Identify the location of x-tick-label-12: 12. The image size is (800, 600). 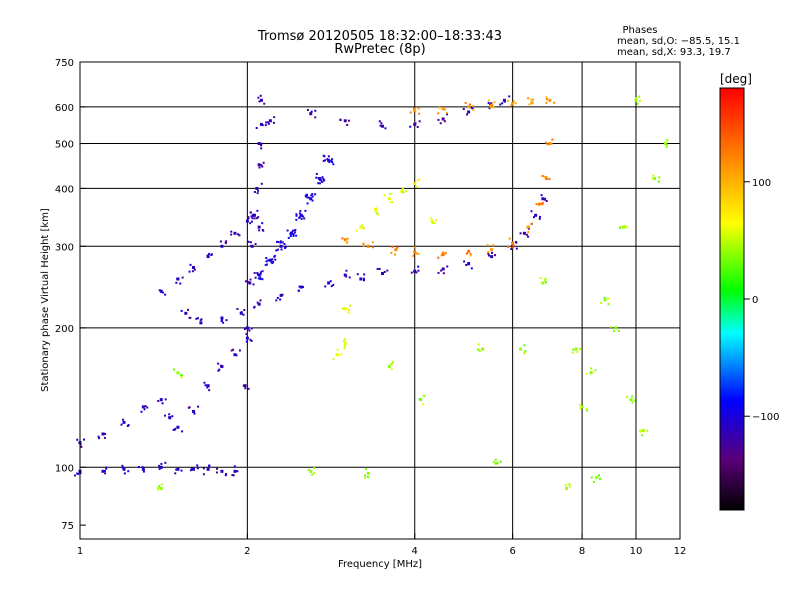
(680, 551).